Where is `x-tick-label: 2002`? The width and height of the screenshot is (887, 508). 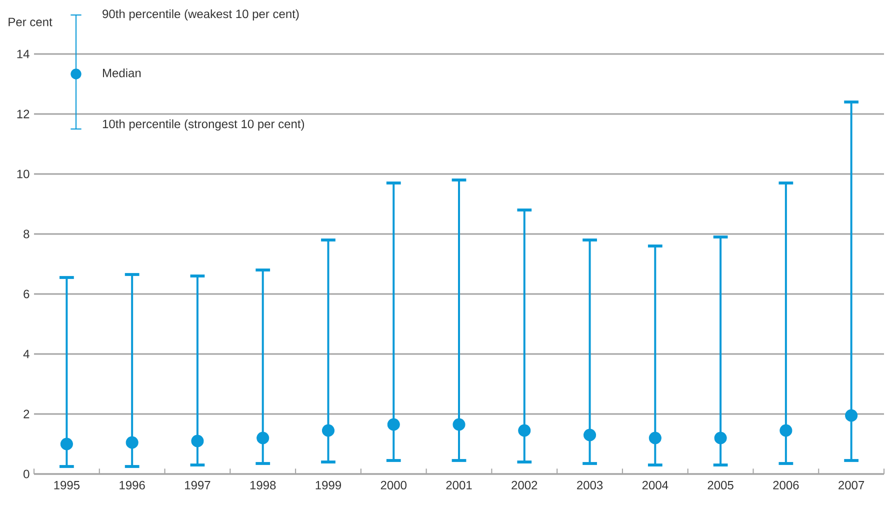
x-tick-label: 2002 is located at coordinates (525, 485).